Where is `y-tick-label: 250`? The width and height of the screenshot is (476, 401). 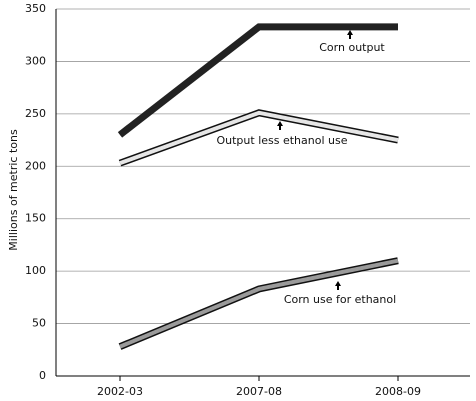
y-tick-label: 250 is located at coordinates (35, 113).